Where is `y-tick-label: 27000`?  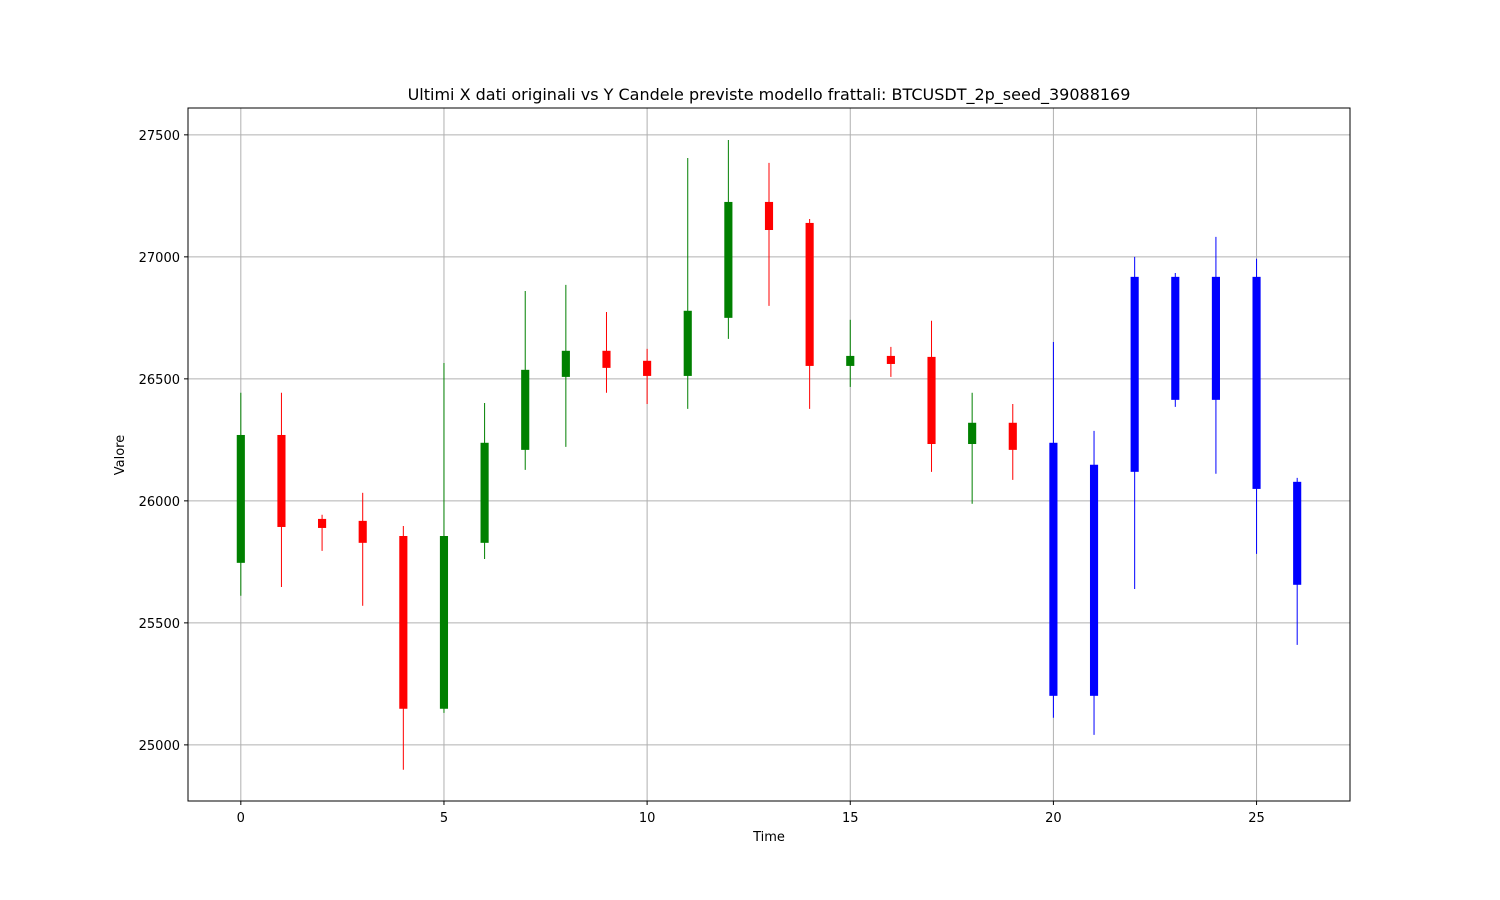 y-tick-label: 27000 is located at coordinates (159, 258).